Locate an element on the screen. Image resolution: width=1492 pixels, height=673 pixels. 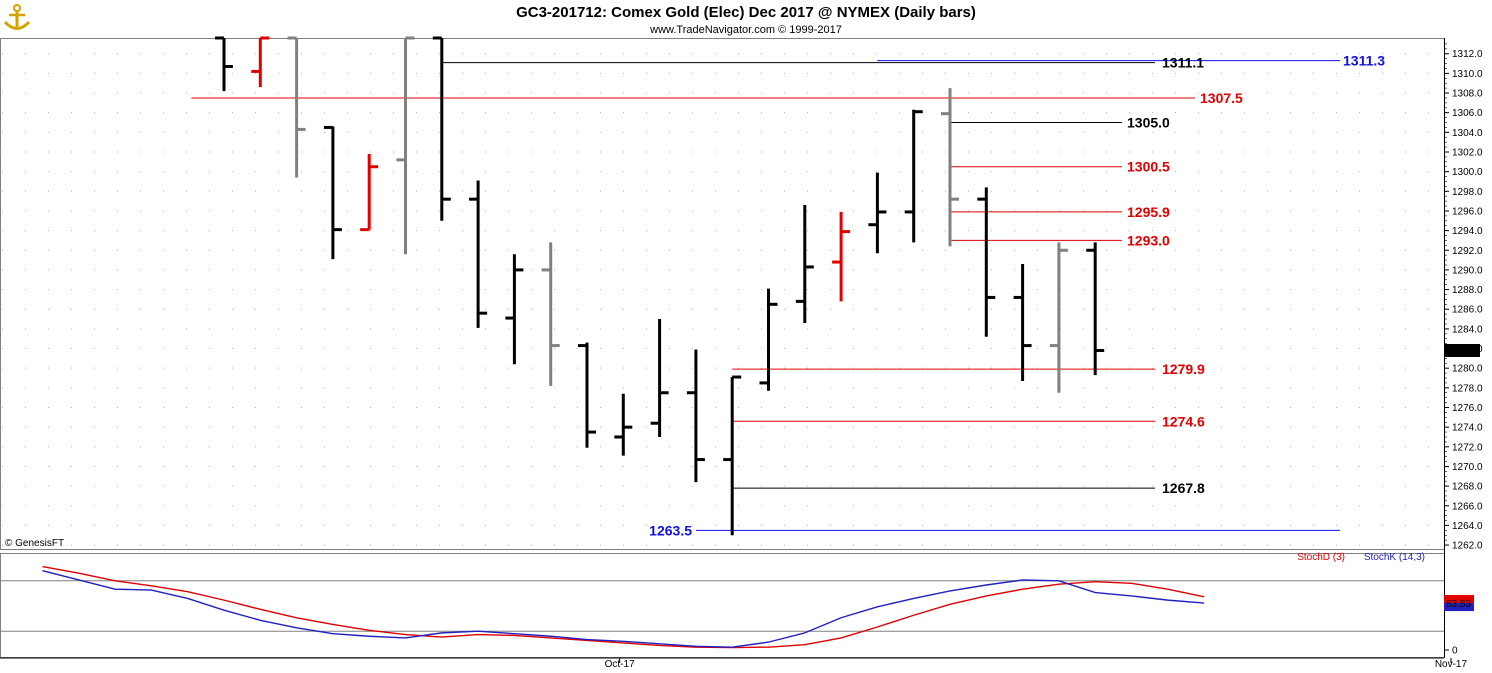
y-tick-label: 1310.0 is located at coordinates (1467, 74).